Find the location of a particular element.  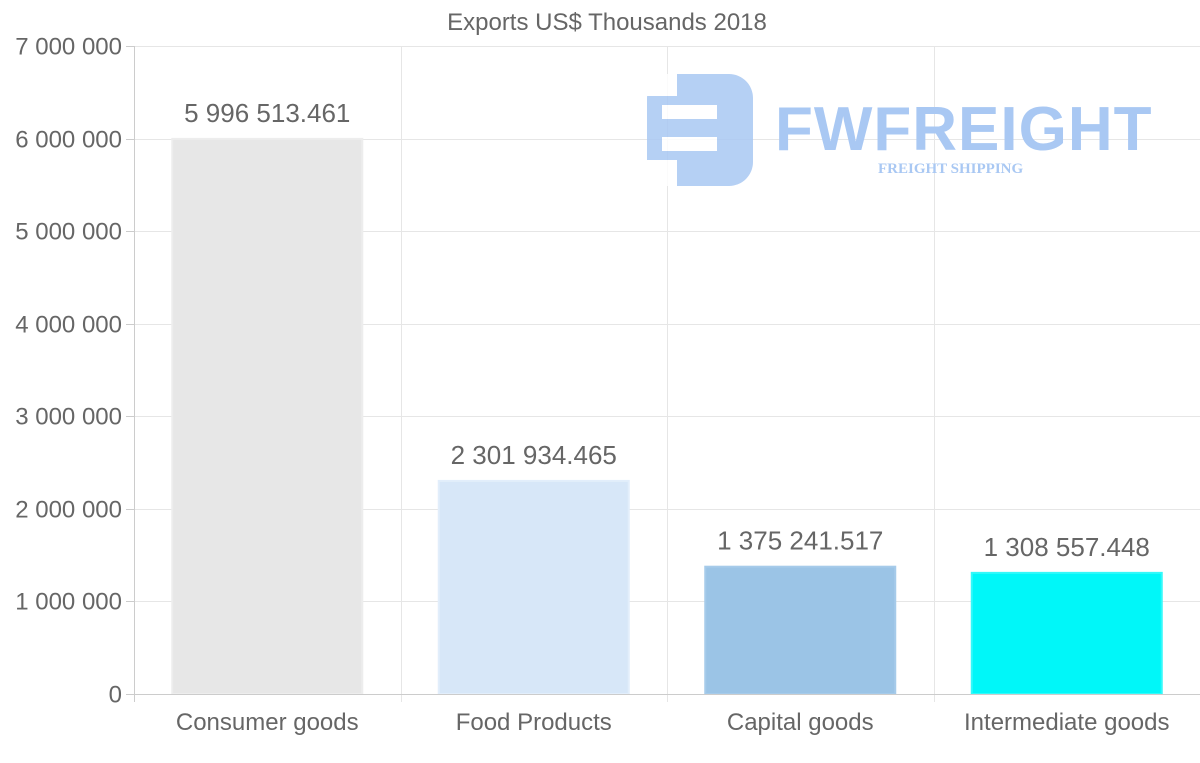

watermark: FWFREIGHT FREIGHT SHIPPING is located at coordinates (900, 130).